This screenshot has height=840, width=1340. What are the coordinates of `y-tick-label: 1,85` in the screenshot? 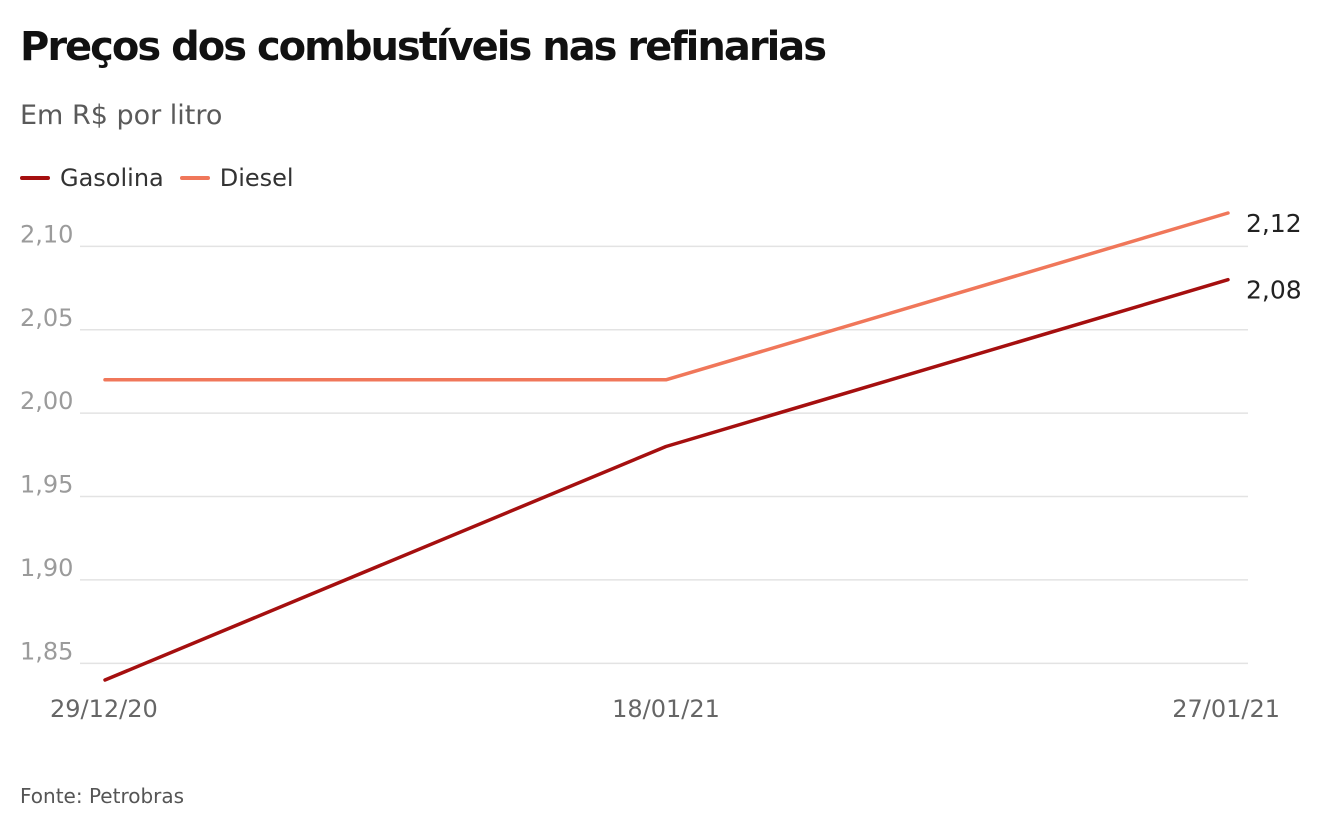 It's located at (46, 651).